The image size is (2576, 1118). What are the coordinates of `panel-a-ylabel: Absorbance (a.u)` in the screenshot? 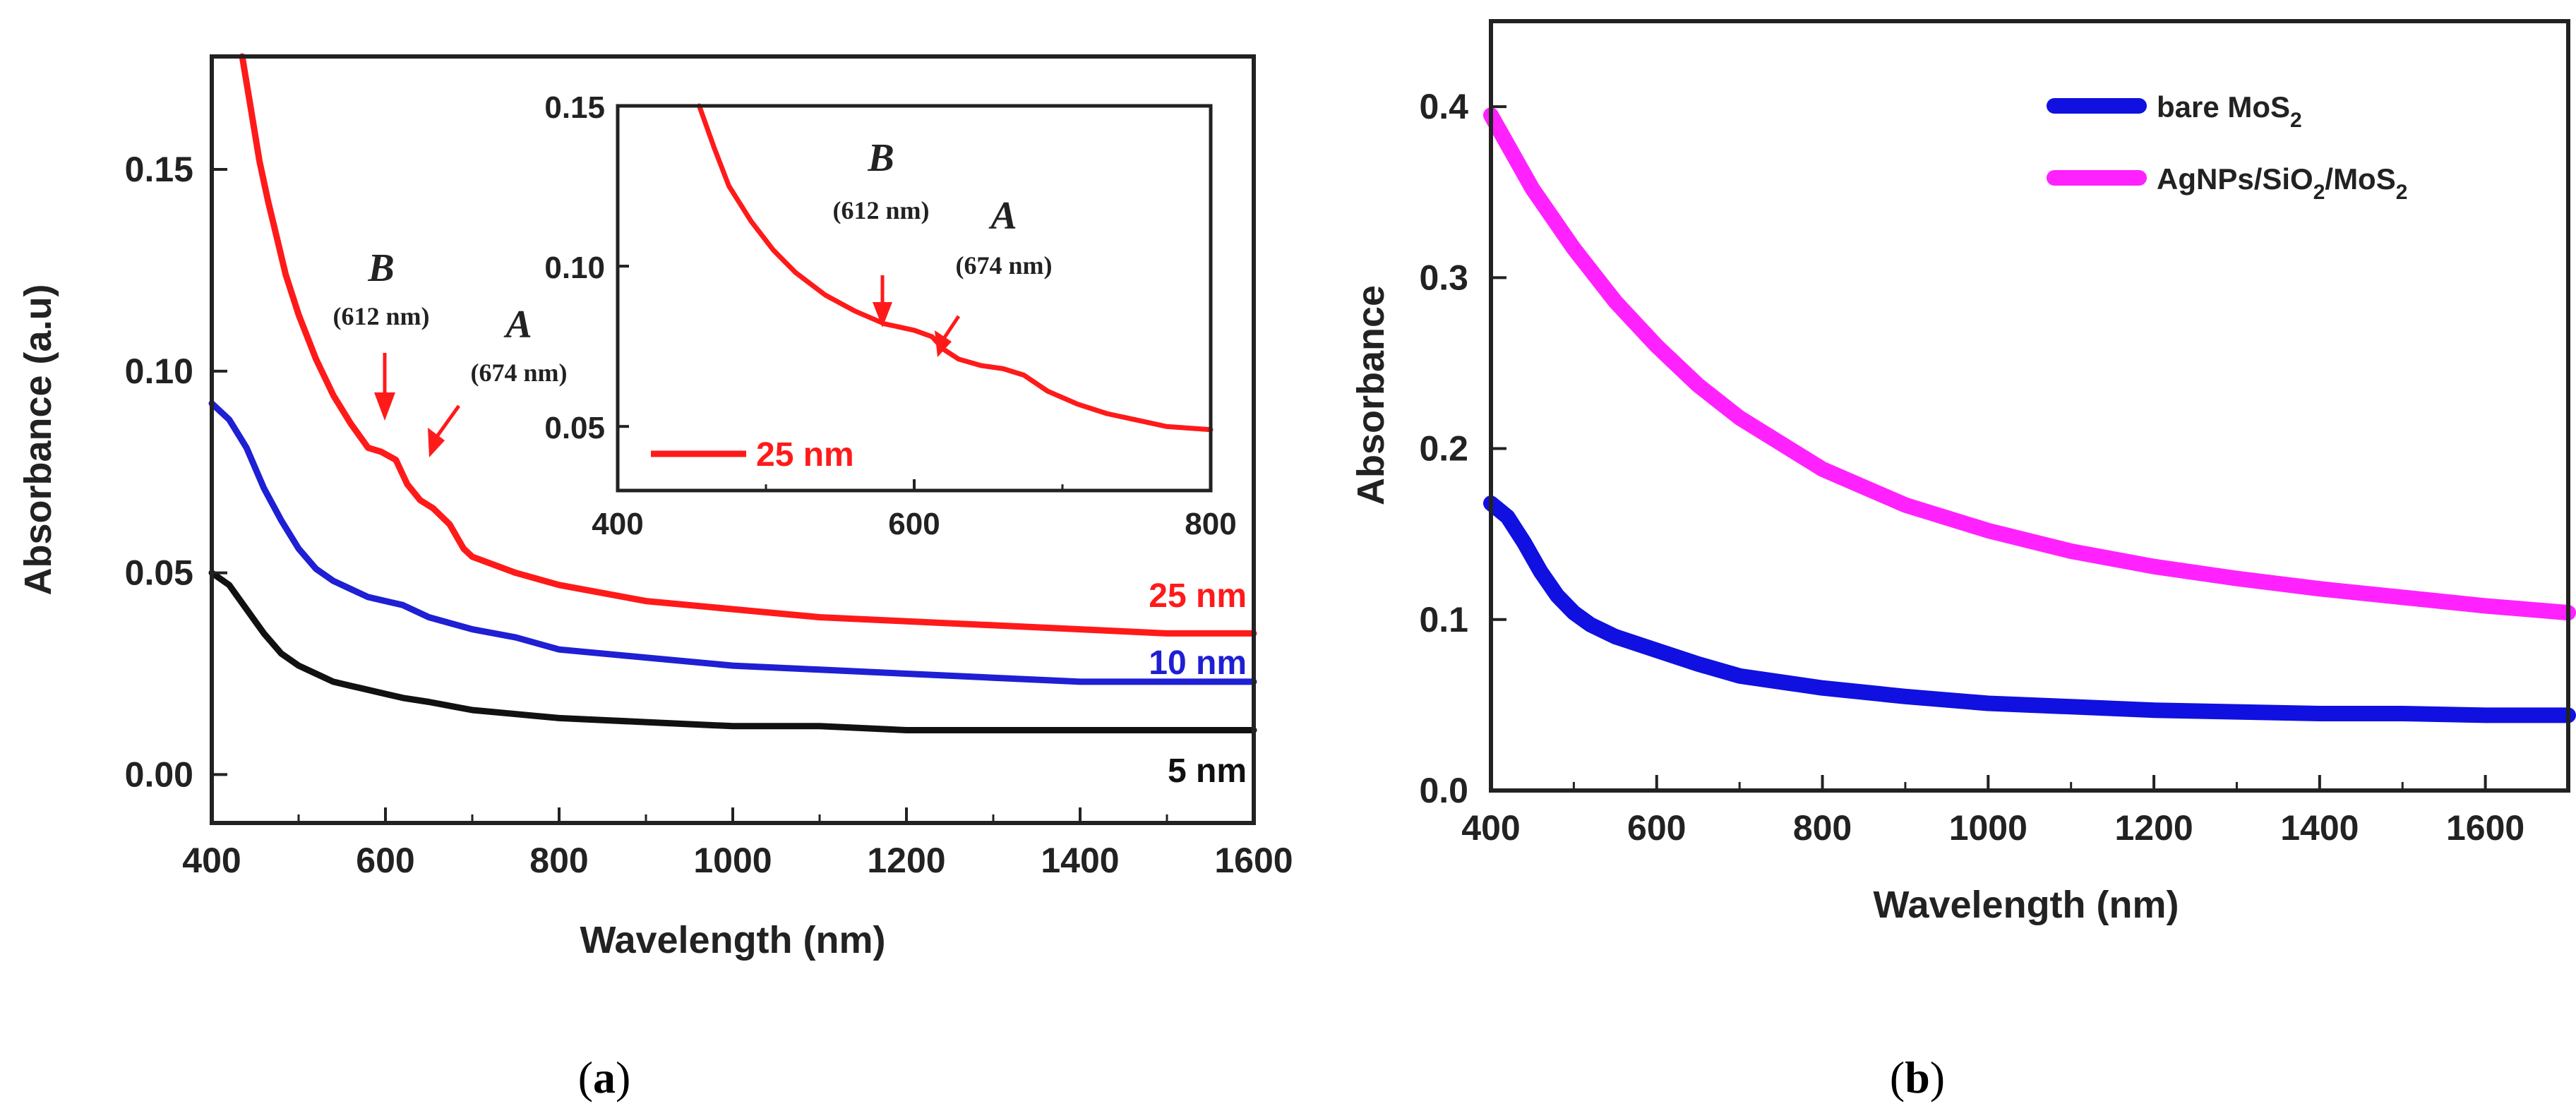 It's located at (38, 439).